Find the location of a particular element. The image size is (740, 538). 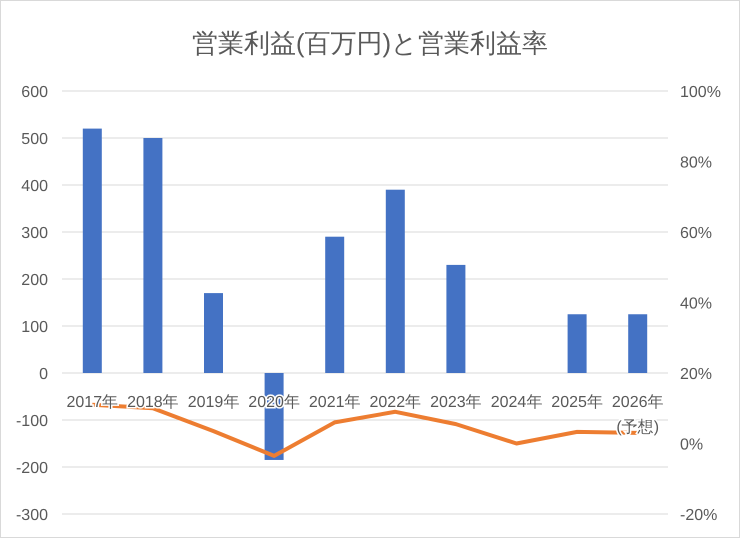

y2-tick-label: 40% is located at coordinates (696, 304).